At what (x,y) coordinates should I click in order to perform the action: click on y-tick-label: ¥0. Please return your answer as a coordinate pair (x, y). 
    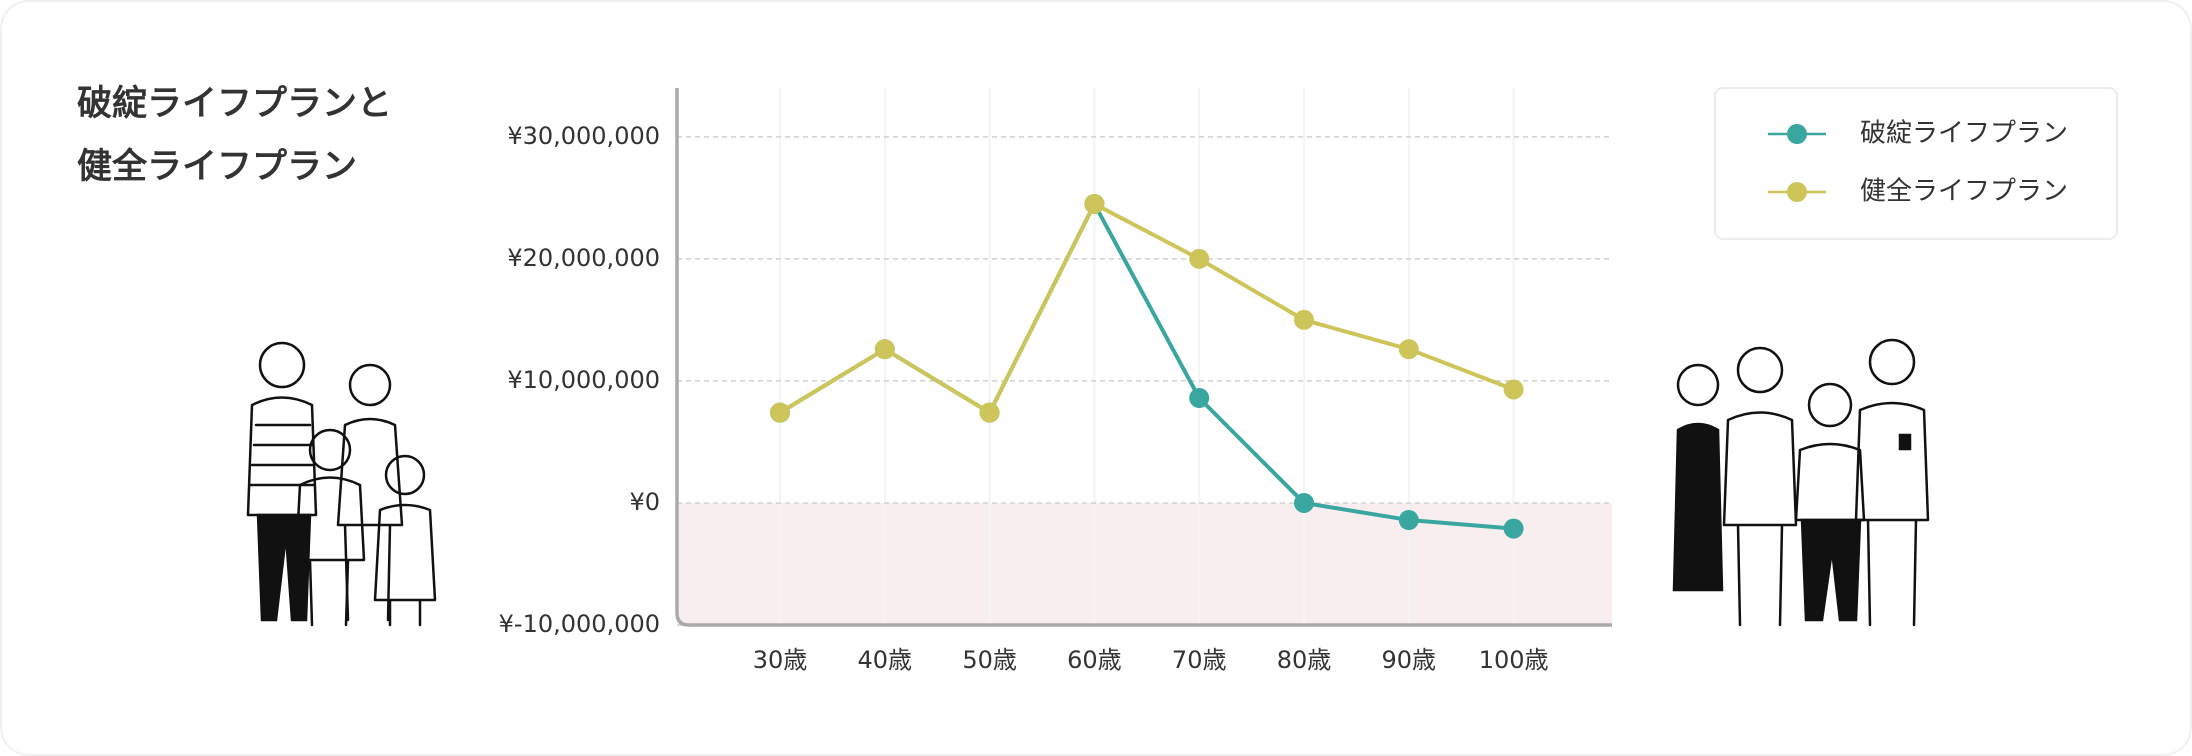
    Looking at the image, I should click on (644, 502).